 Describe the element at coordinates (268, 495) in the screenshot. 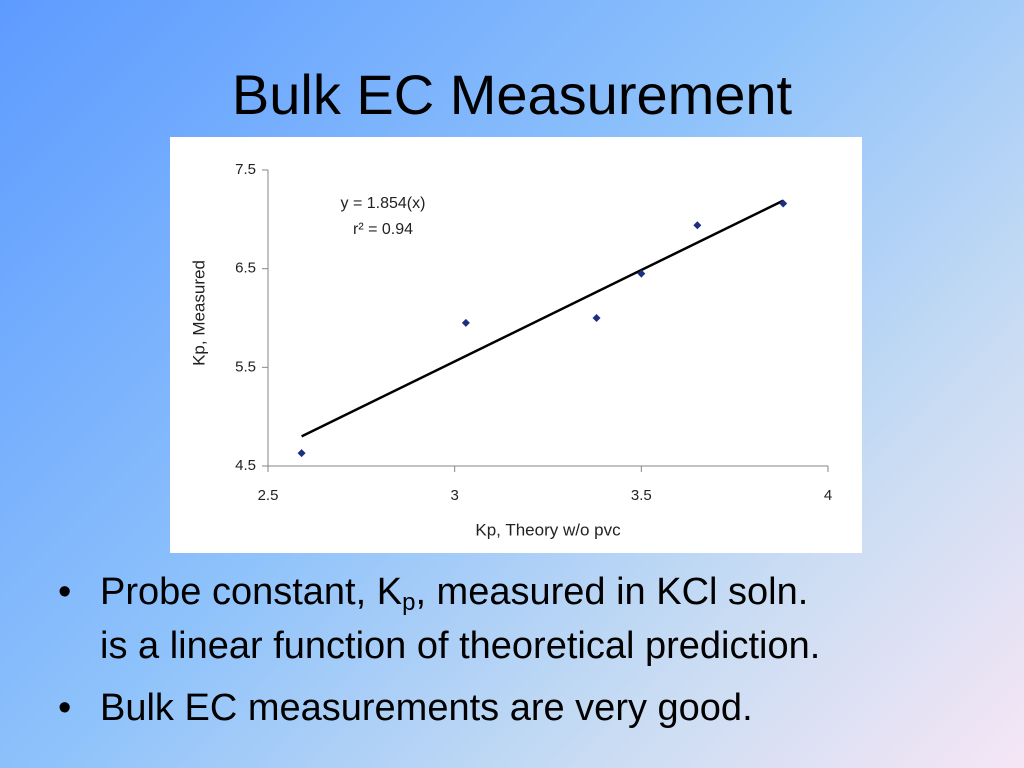

I see `x-tick-label: 2.5` at that location.